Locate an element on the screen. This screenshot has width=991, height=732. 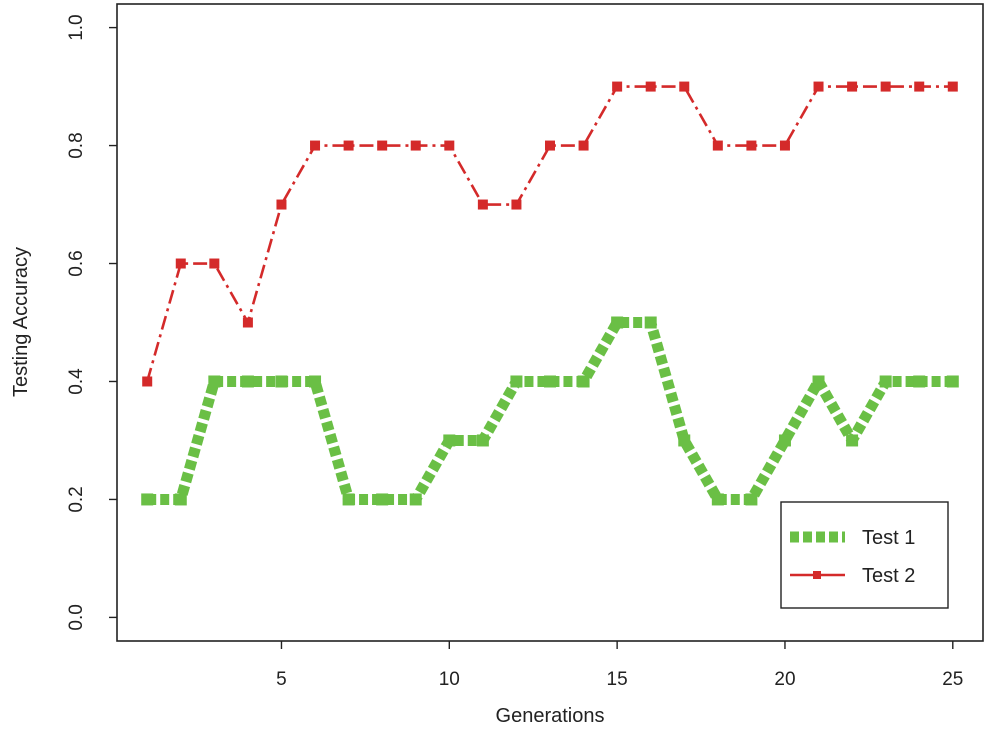
y-tick-label: 0.0 is located at coordinates (76, 617).